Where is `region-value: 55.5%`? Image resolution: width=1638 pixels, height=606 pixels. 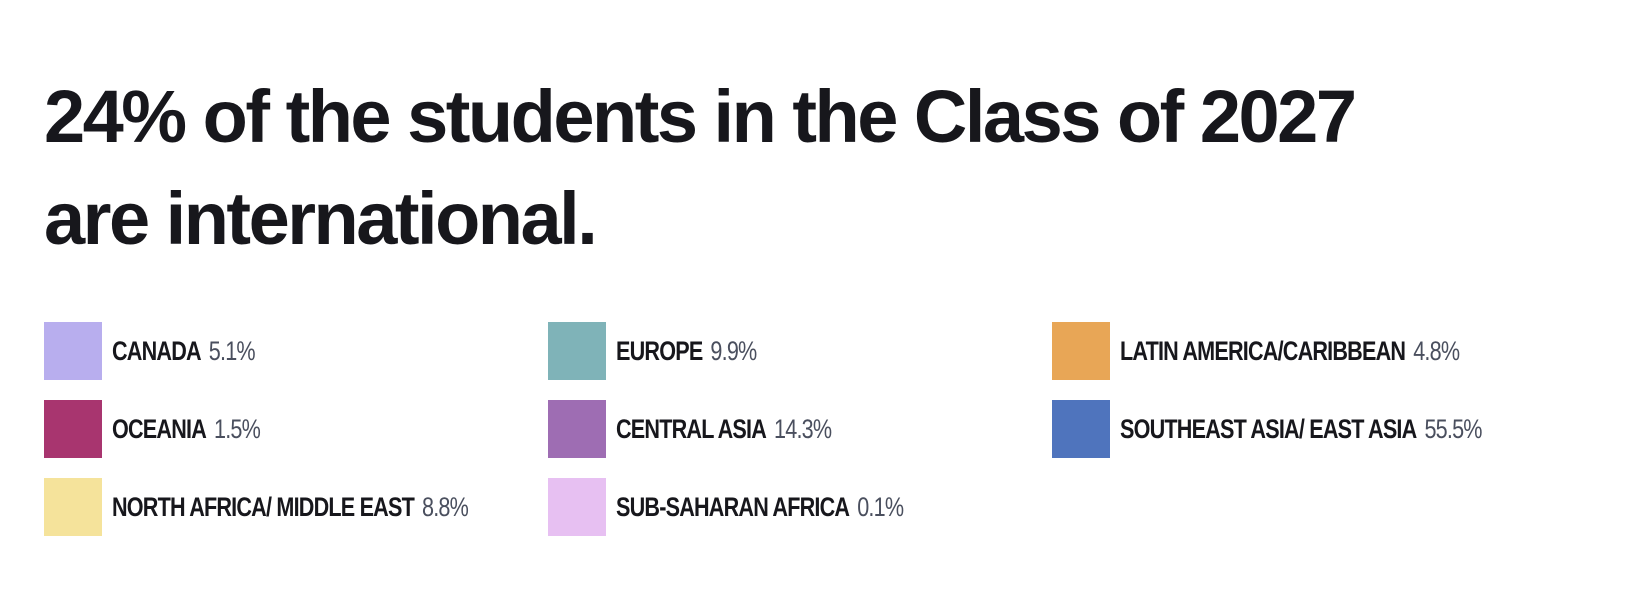 region-value: 55.5% is located at coordinates (1453, 428).